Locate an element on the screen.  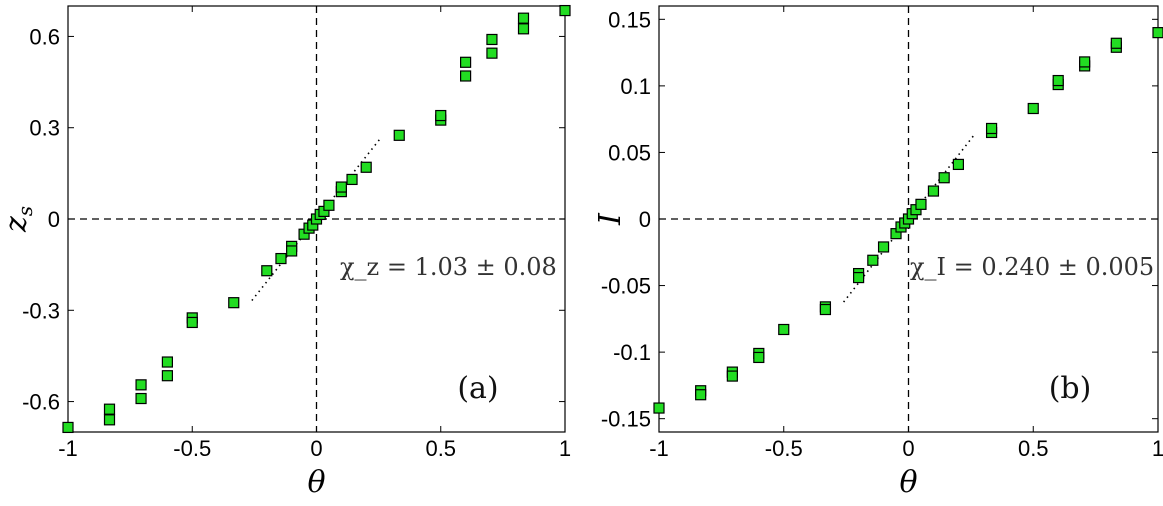
panel-b-xtick-label: -0.5 is located at coordinates (784, 448).